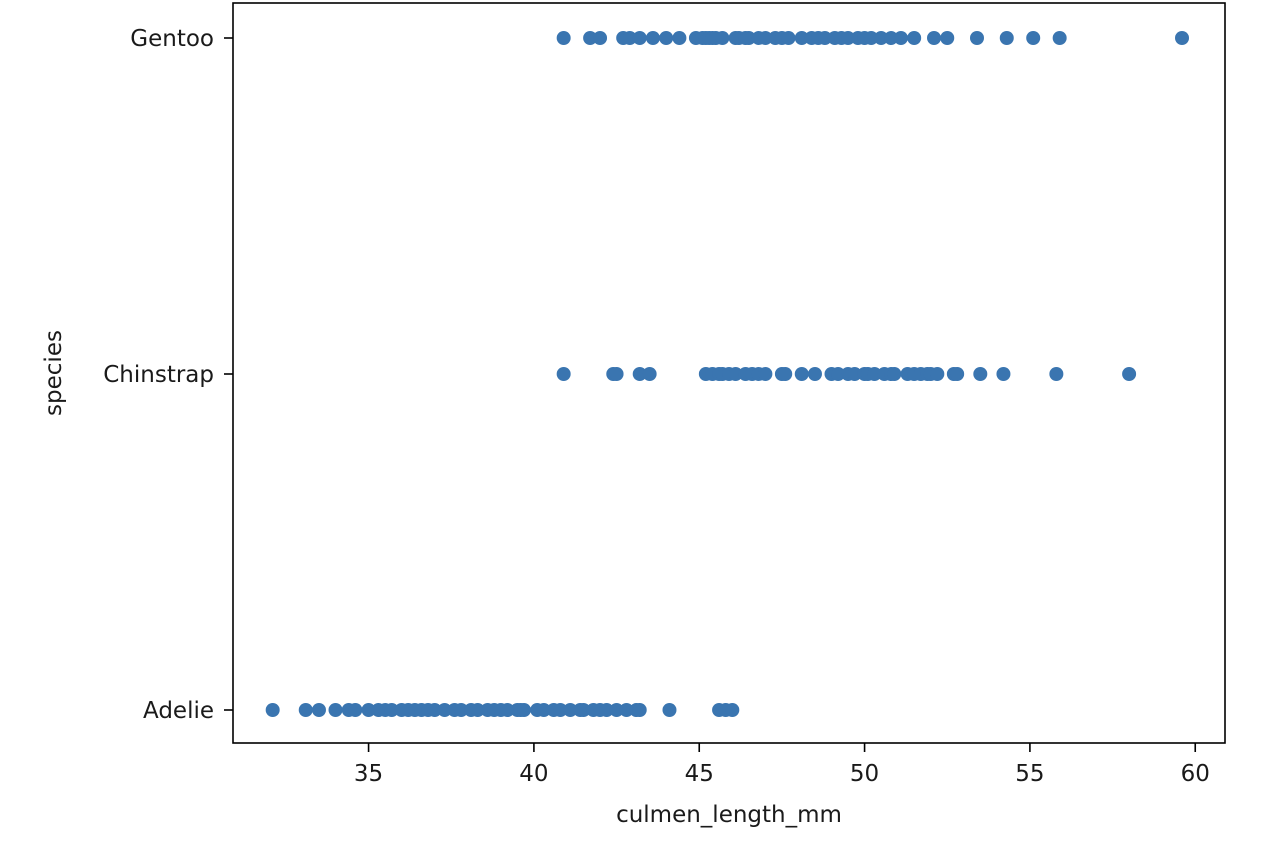 The image size is (1280, 850). What do you see at coordinates (1195, 774) in the screenshot?
I see `x-tick-label-5: 60` at bounding box center [1195, 774].